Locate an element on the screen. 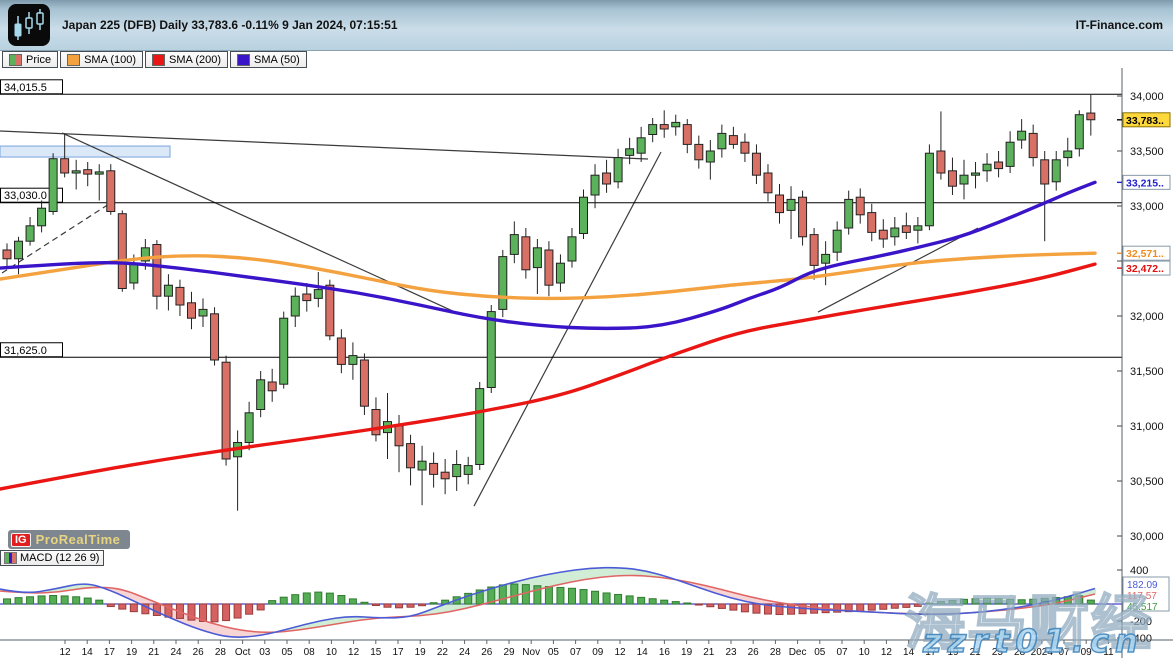  legend-tab-label: Price is located at coordinates (39, 59).